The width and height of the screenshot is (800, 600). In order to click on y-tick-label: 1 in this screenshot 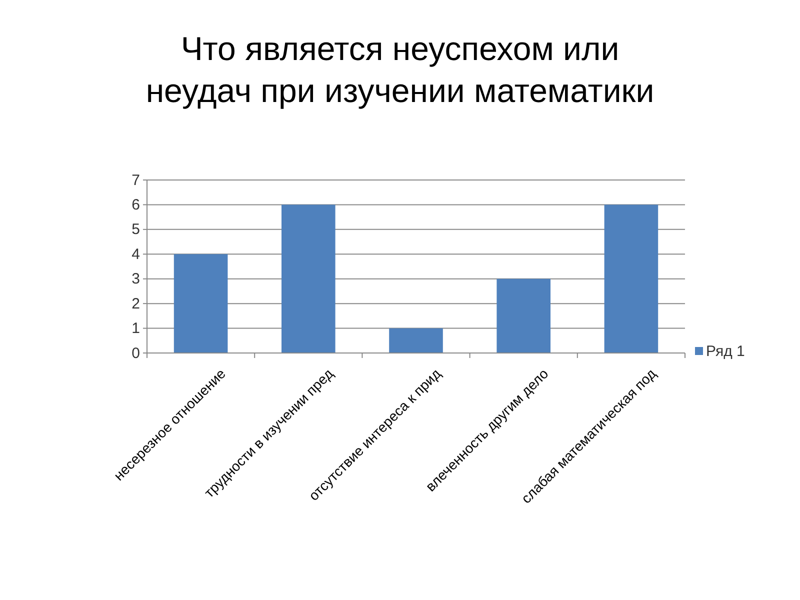, I will do `click(136, 329)`.